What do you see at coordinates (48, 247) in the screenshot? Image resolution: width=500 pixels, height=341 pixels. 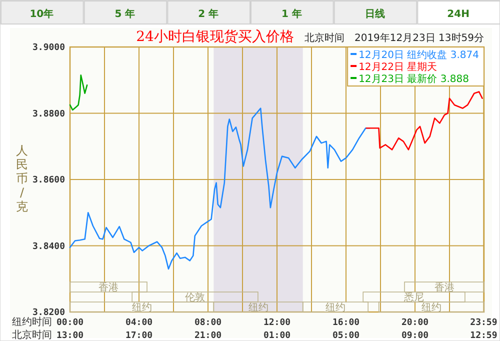 I see `y-tick-label: 3.8400` at bounding box center [48, 247].